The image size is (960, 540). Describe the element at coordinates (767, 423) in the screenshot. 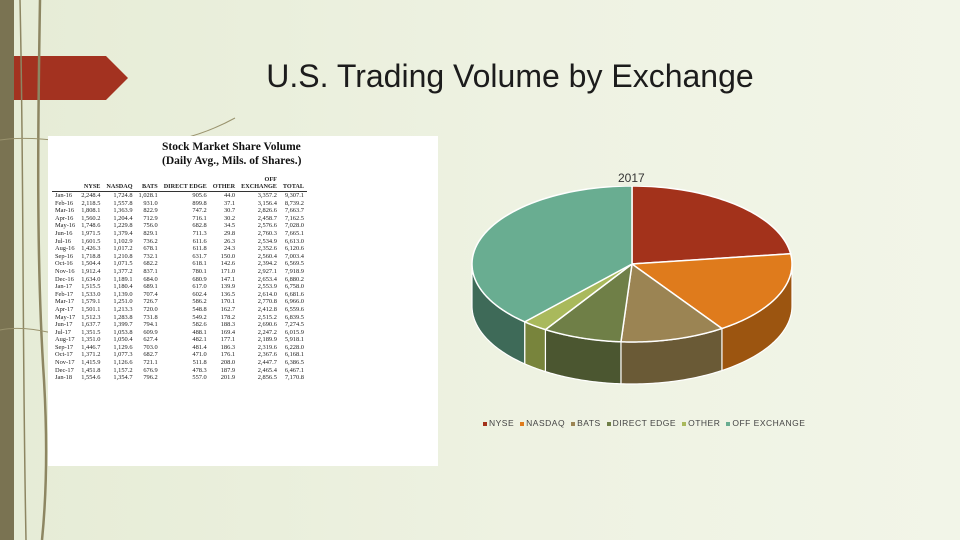

I see `legend-item-off-exchange: OFF EXCHANGE` at that location.